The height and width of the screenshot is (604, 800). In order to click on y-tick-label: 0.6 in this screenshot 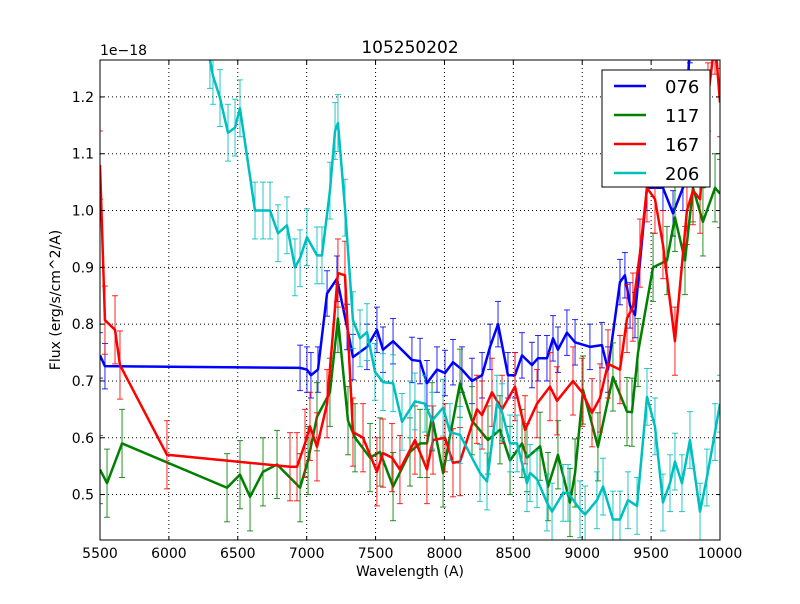, I will do `click(83, 439)`.